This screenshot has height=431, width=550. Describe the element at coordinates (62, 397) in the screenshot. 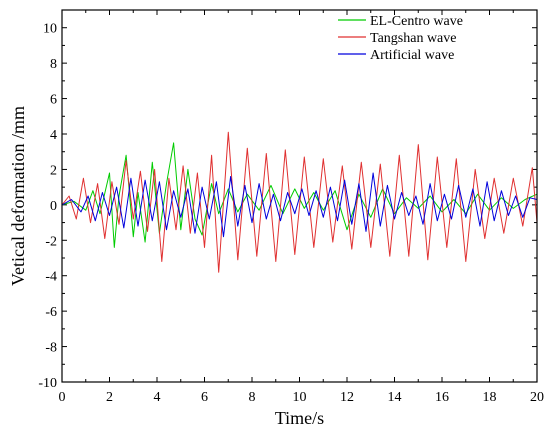

I see `x-tick-label: 0` at that location.